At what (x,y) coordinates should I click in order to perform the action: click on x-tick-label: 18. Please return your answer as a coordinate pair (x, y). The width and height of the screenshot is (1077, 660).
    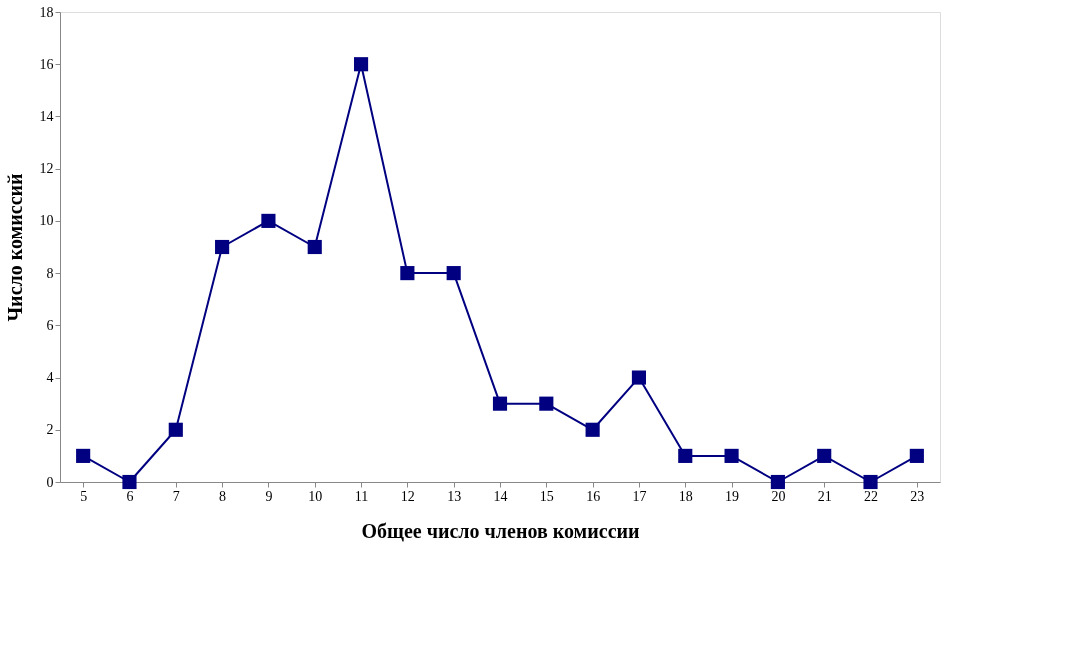
    Looking at the image, I should click on (685, 496).